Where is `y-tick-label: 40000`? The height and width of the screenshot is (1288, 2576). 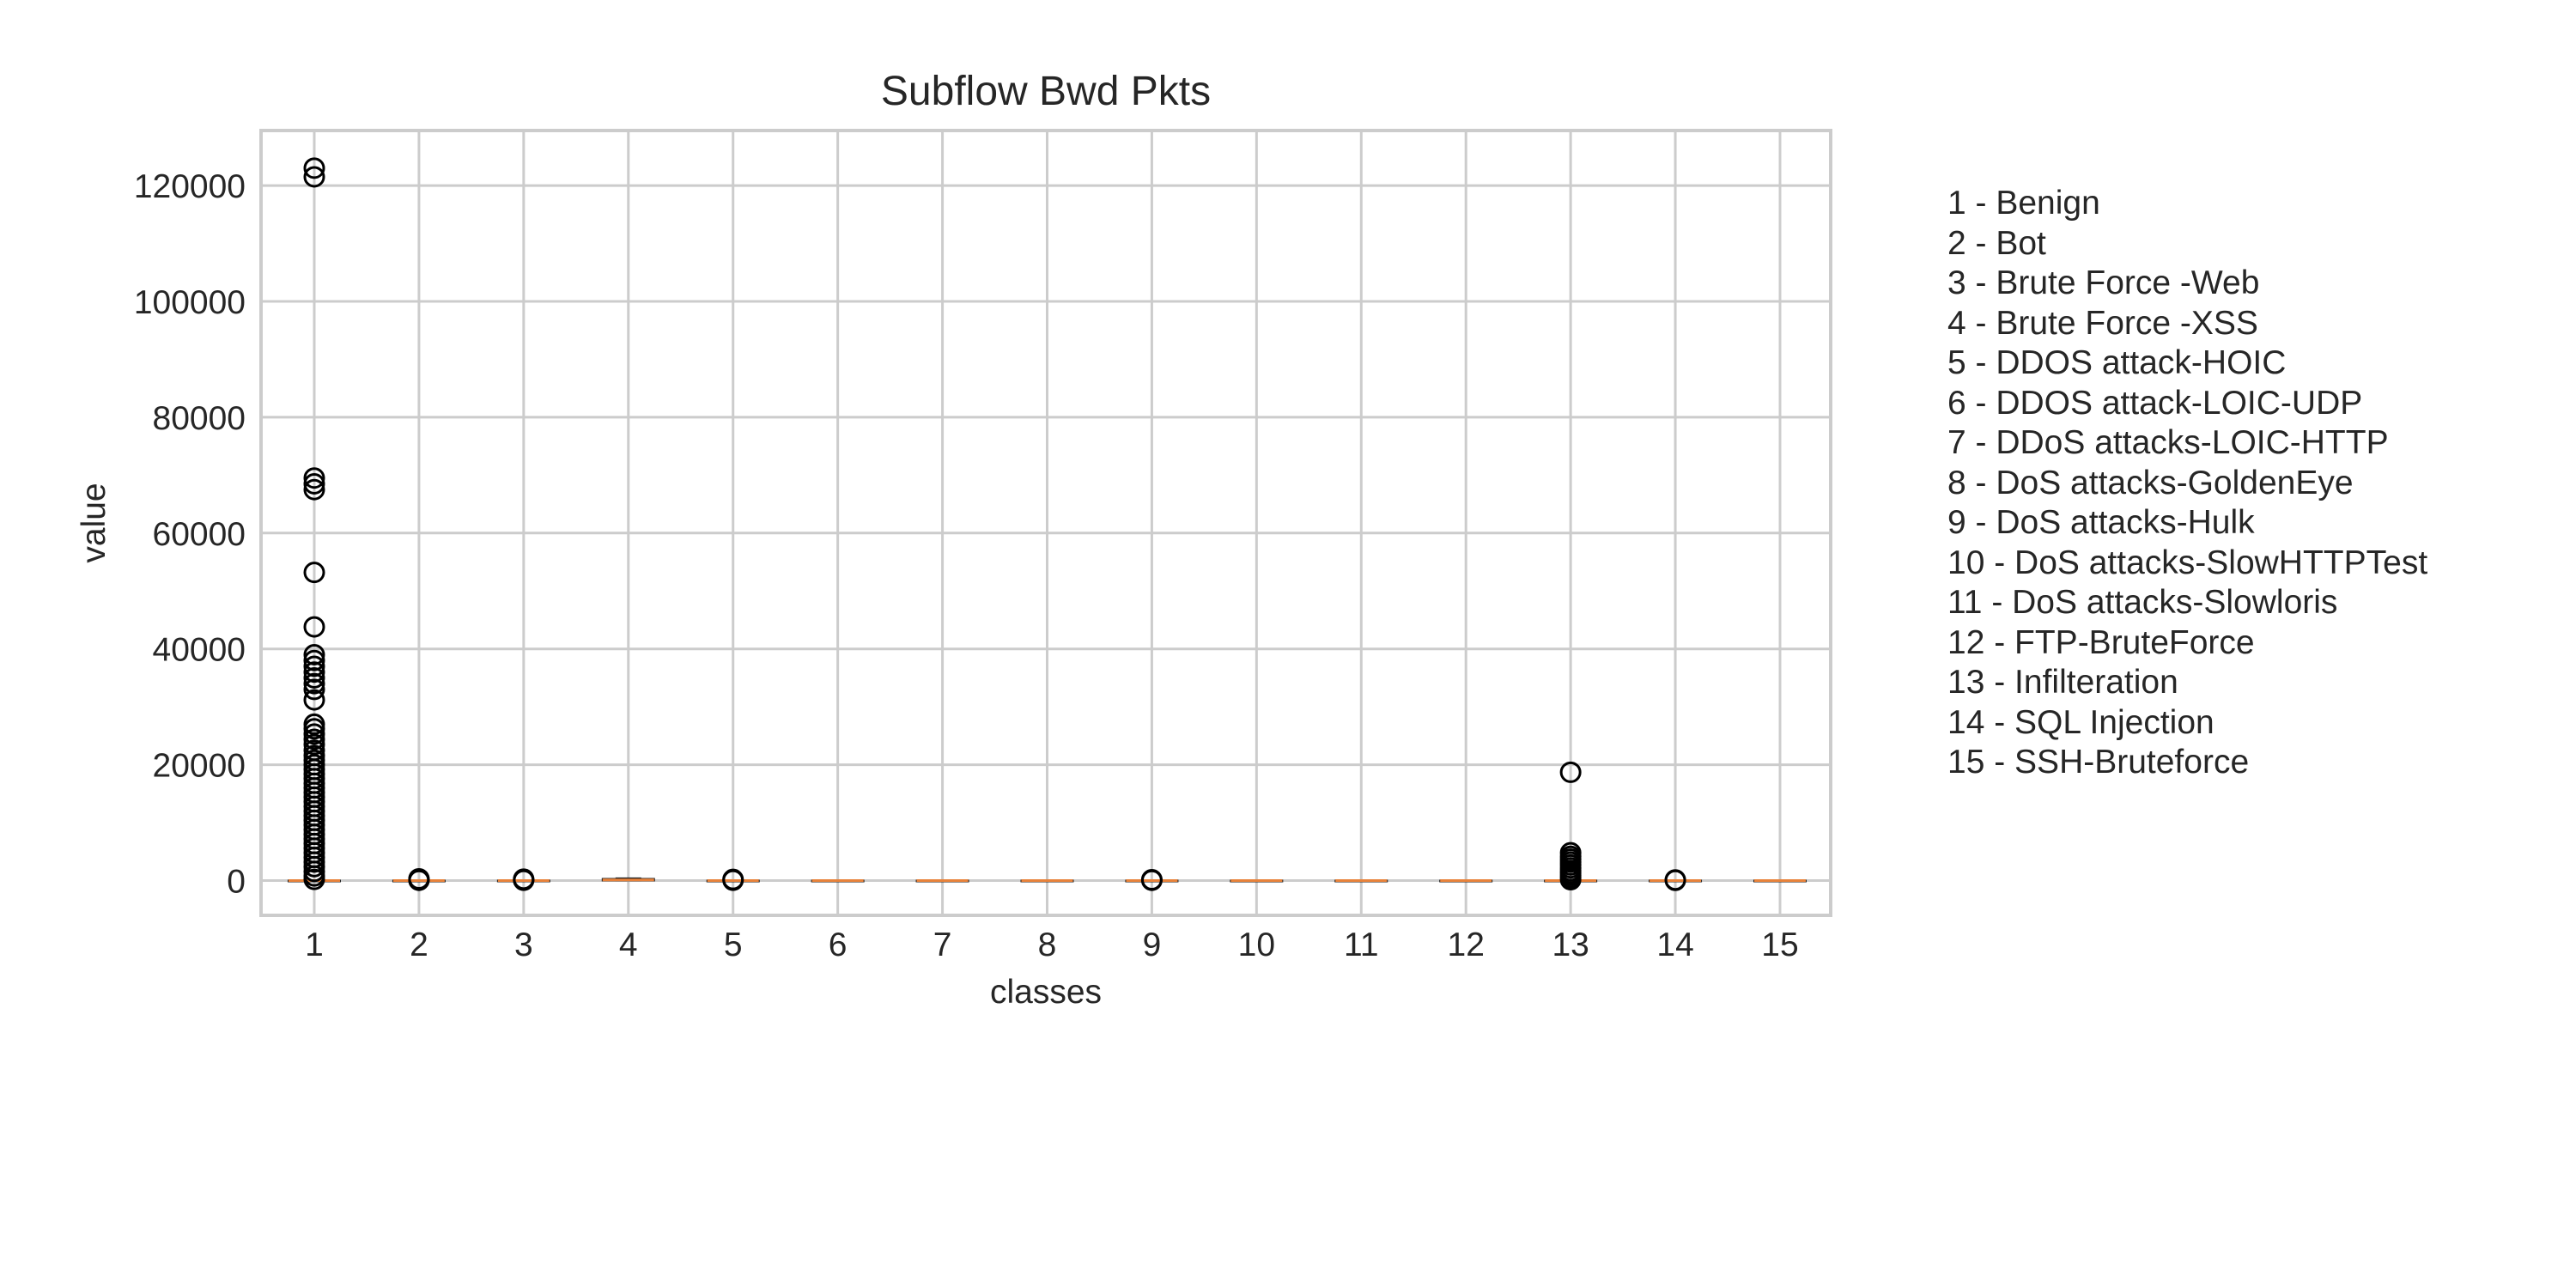
y-tick-label: 40000 is located at coordinates (199, 651).